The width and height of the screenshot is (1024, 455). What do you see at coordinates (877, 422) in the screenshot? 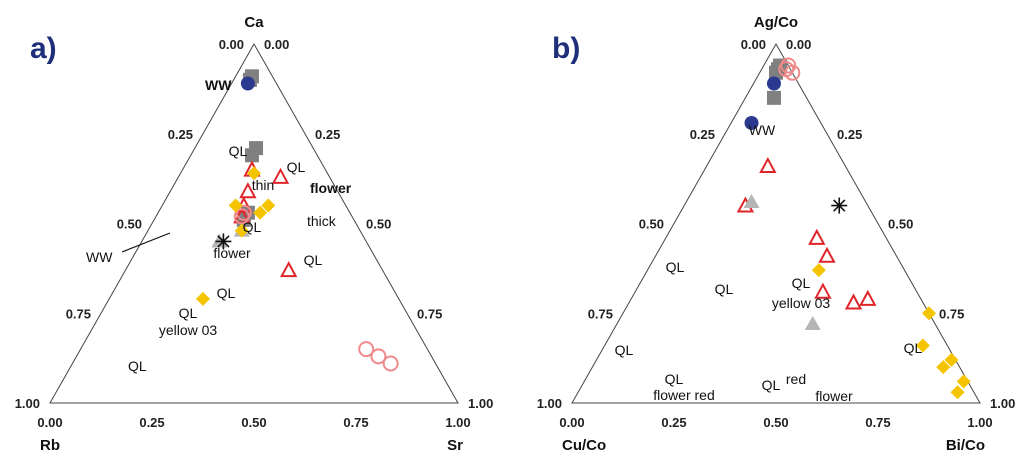
I see `tick-label-bottom: 0.75` at bounding box center [877, 422].